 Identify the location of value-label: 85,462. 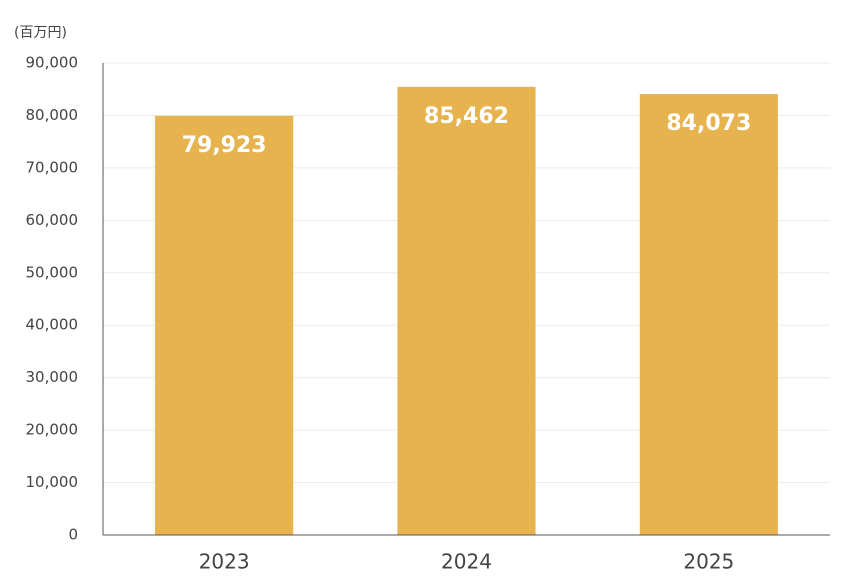
(466, 116).